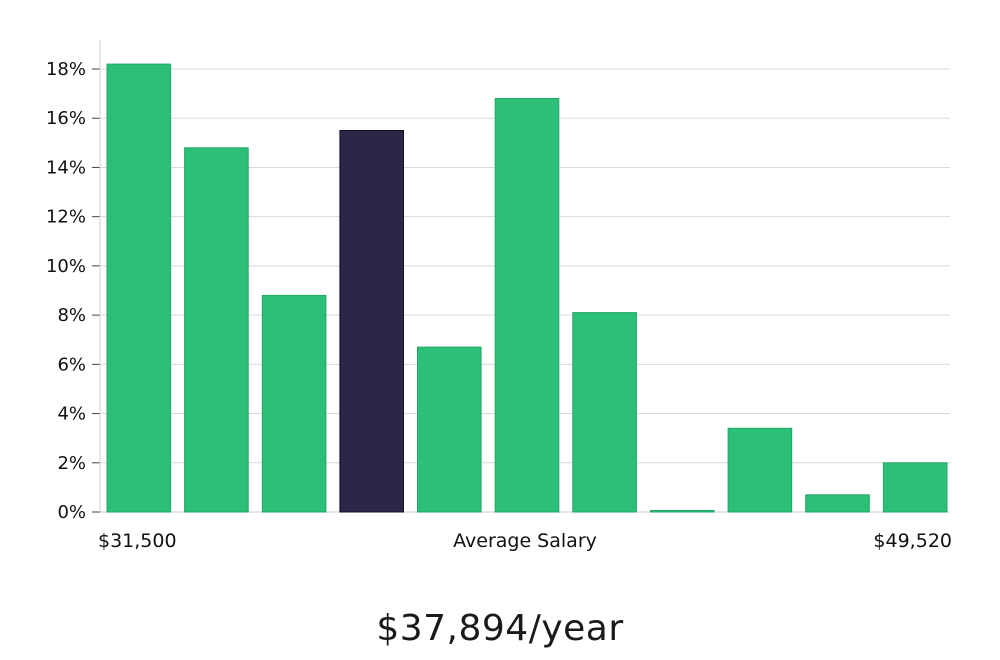 The image size is (1000, 660). Describe the element at coordinates (66, 217) in the screenshot. I see `y-tick-label: 12%` at that location.